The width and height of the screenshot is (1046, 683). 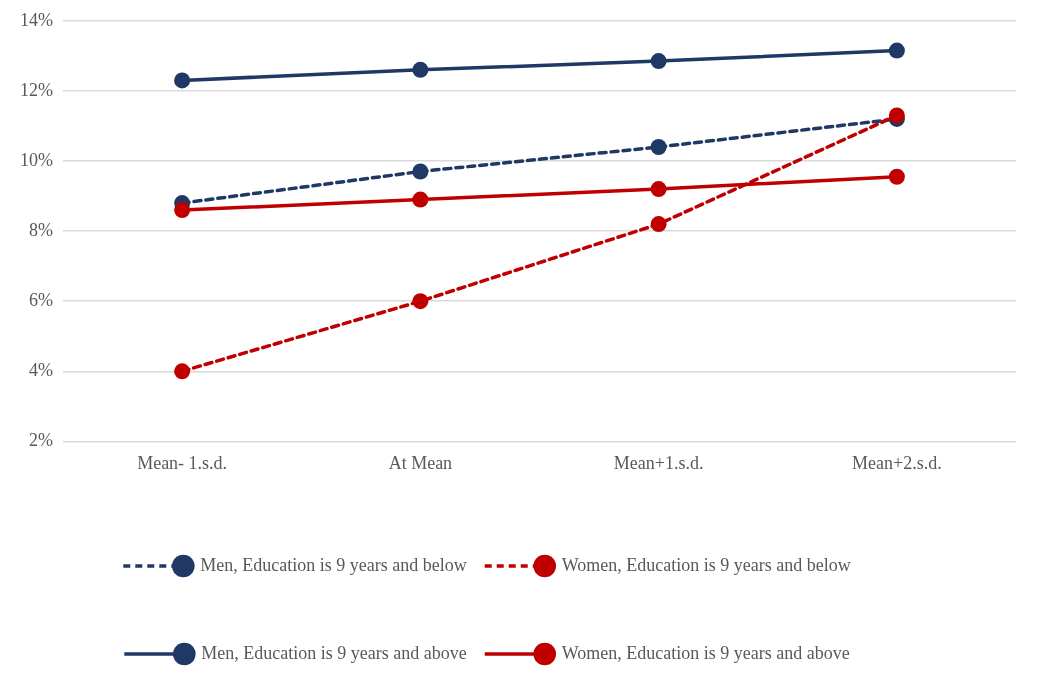 I want to click on x-tick-label: Mean+1.s.d., so click(x=658, y=462).